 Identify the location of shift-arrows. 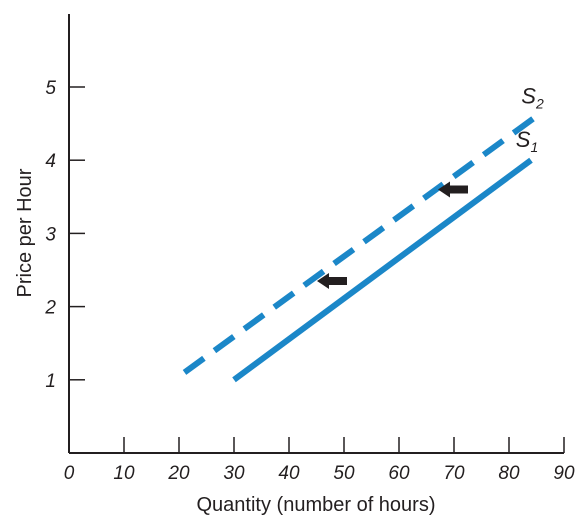
(392, 235).